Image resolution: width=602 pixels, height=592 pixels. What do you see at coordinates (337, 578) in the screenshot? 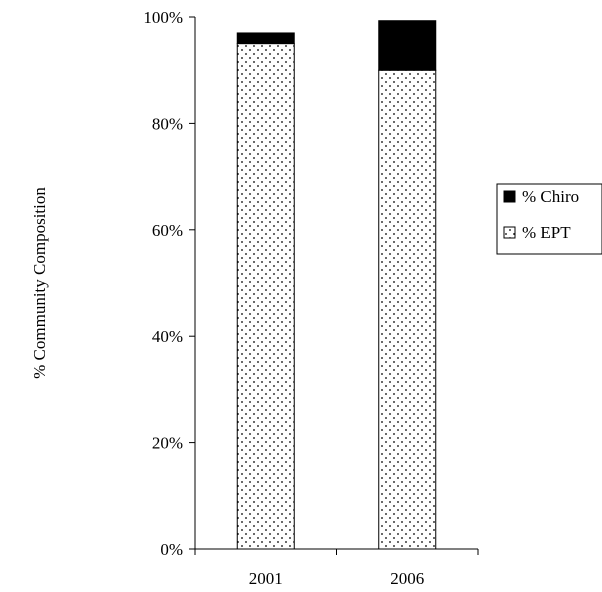
I see `x-categories: 2001 2006` at bounding box center [337, 578].